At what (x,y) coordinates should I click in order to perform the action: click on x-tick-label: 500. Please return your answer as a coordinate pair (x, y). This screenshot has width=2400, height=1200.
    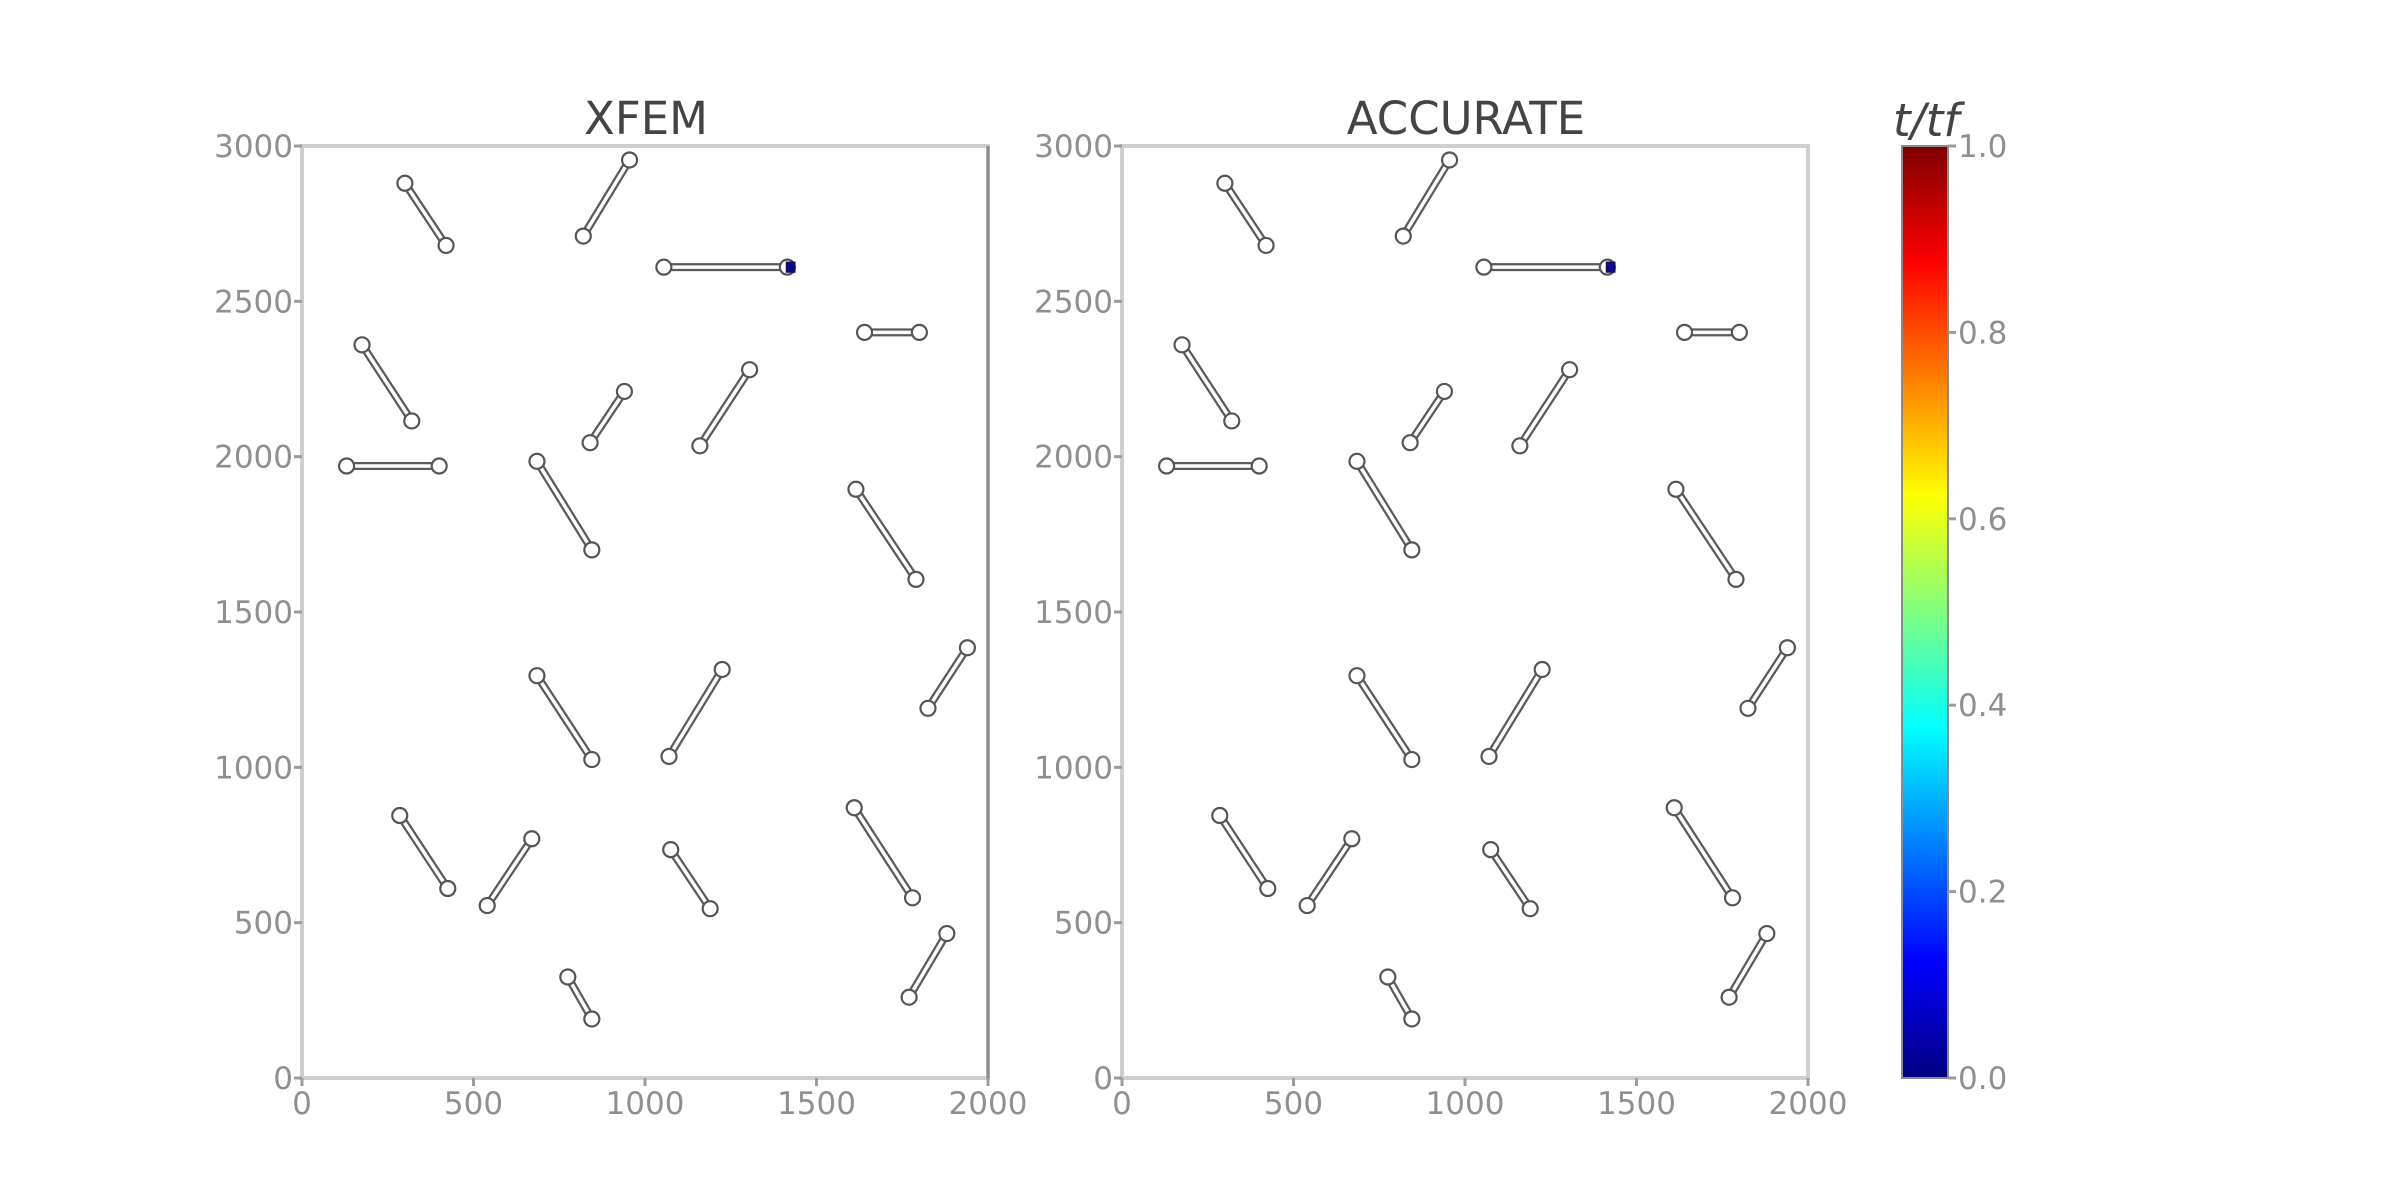
    Looking at the image, I should click on (473, 1104).